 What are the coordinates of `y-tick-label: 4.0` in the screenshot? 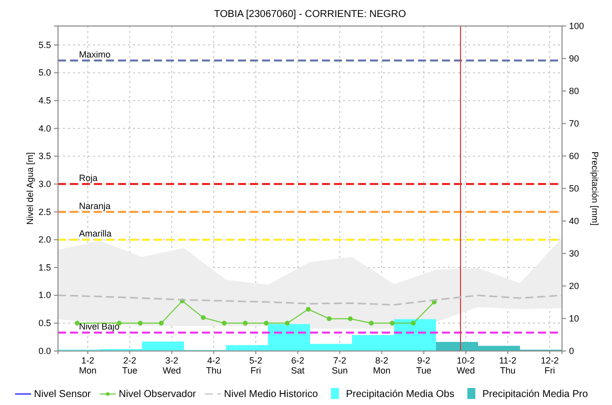 It's located at (44, 128).